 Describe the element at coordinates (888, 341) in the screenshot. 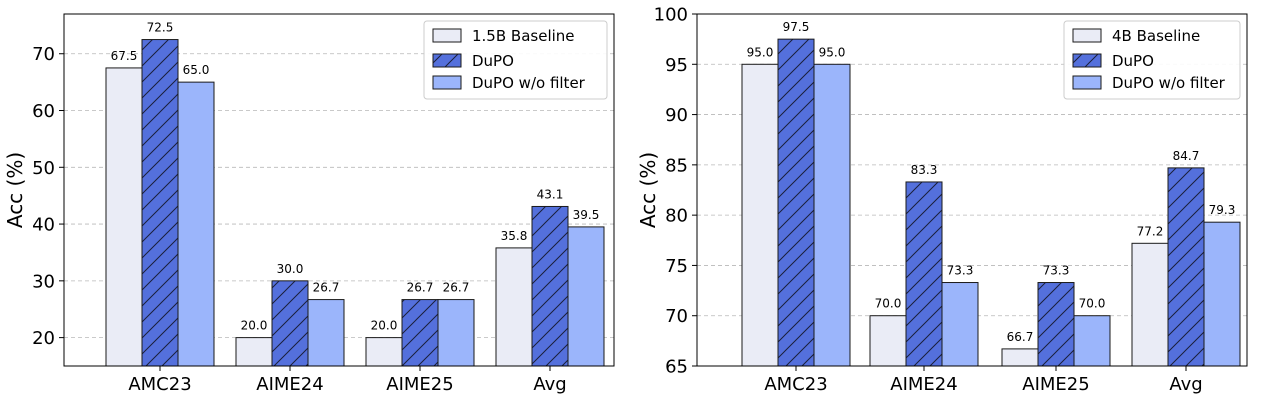

I see `bar-4b-baseline-aime24` at that location.